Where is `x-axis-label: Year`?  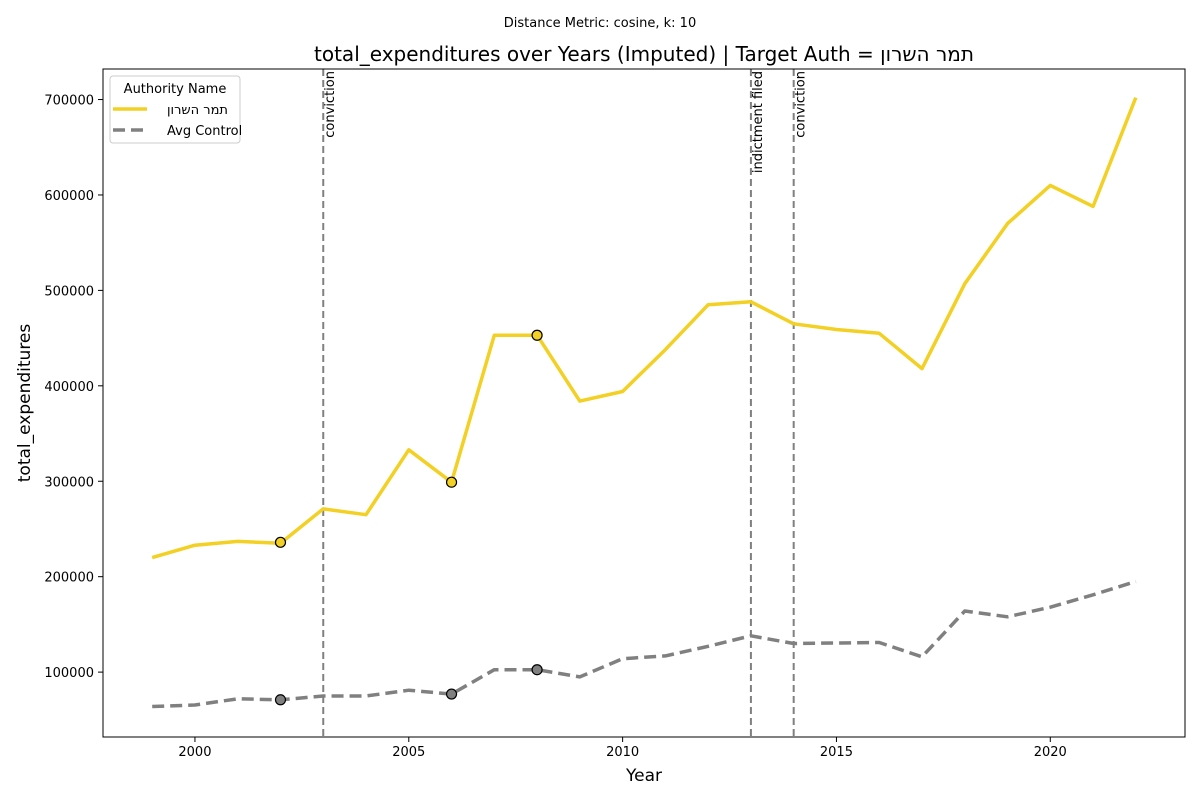 x-axis-label: Year is located at coordinates (643, 776).